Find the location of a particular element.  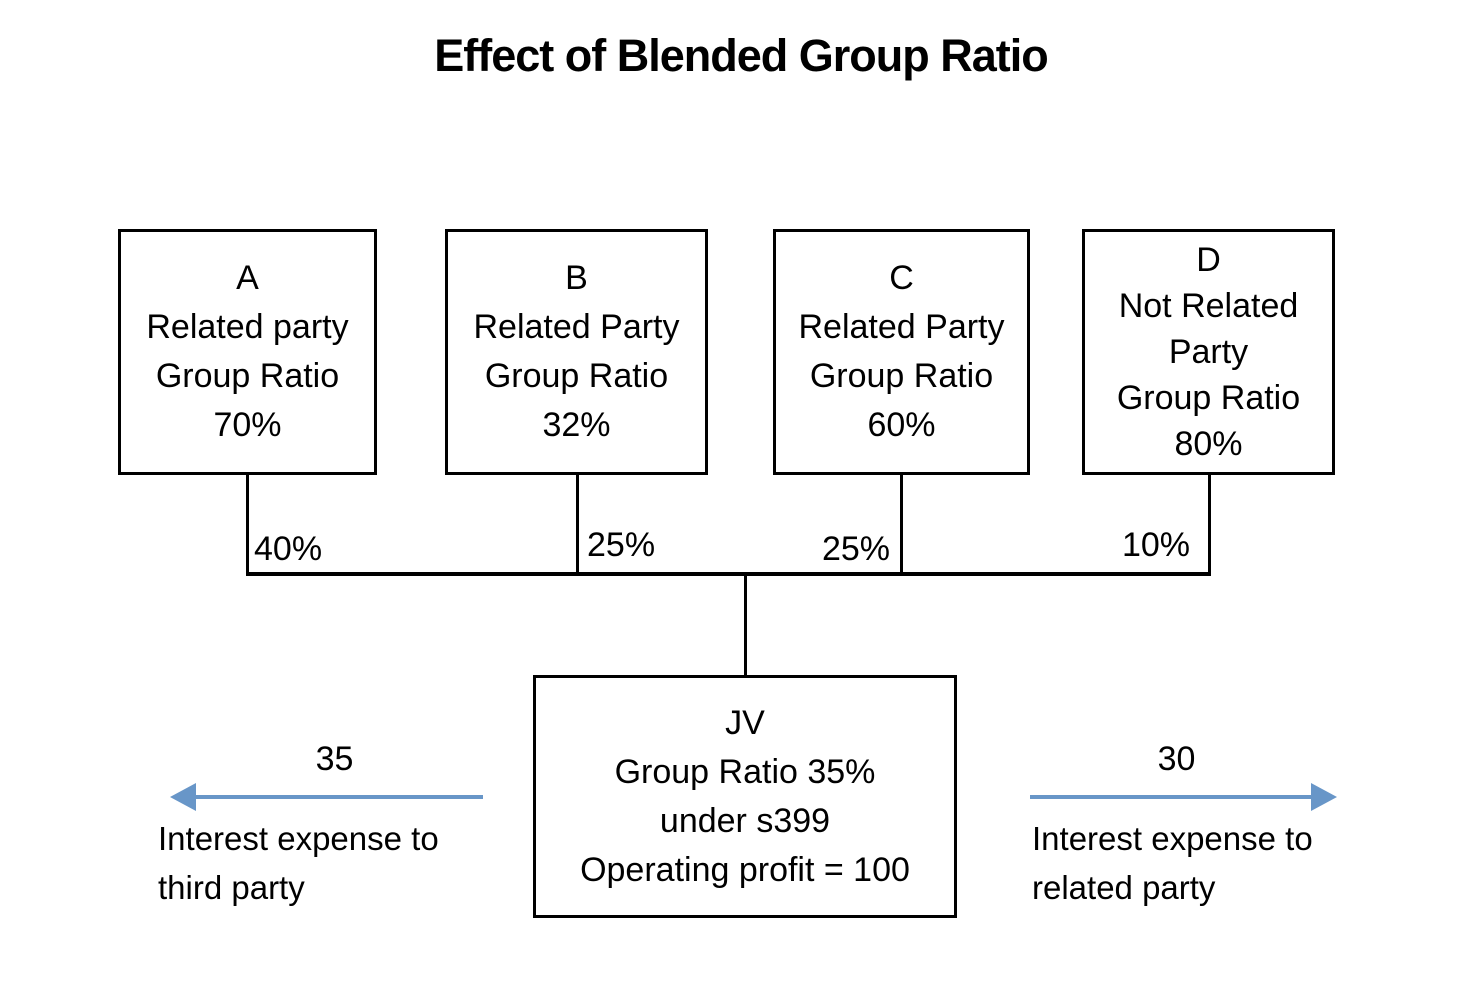

connector-jv-stub is located at coordinates (745, 625).